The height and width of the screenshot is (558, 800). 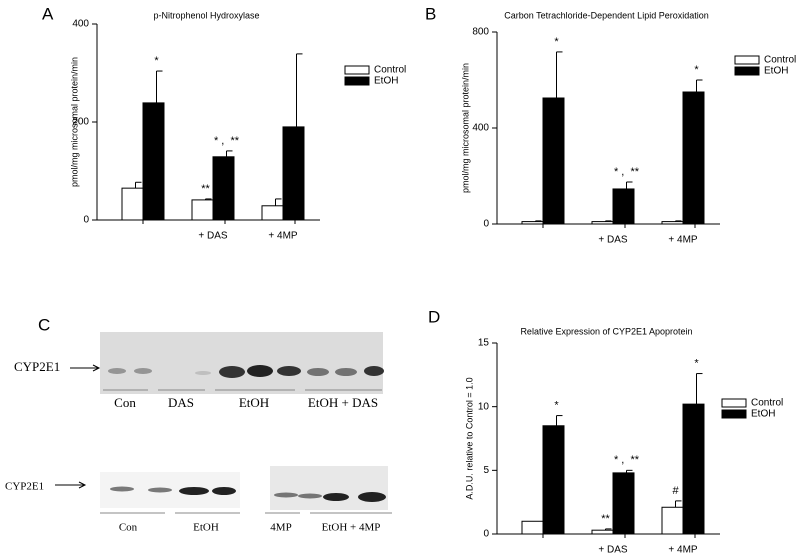 I want to click on significance-mark: #, so click(x=675, y=491).